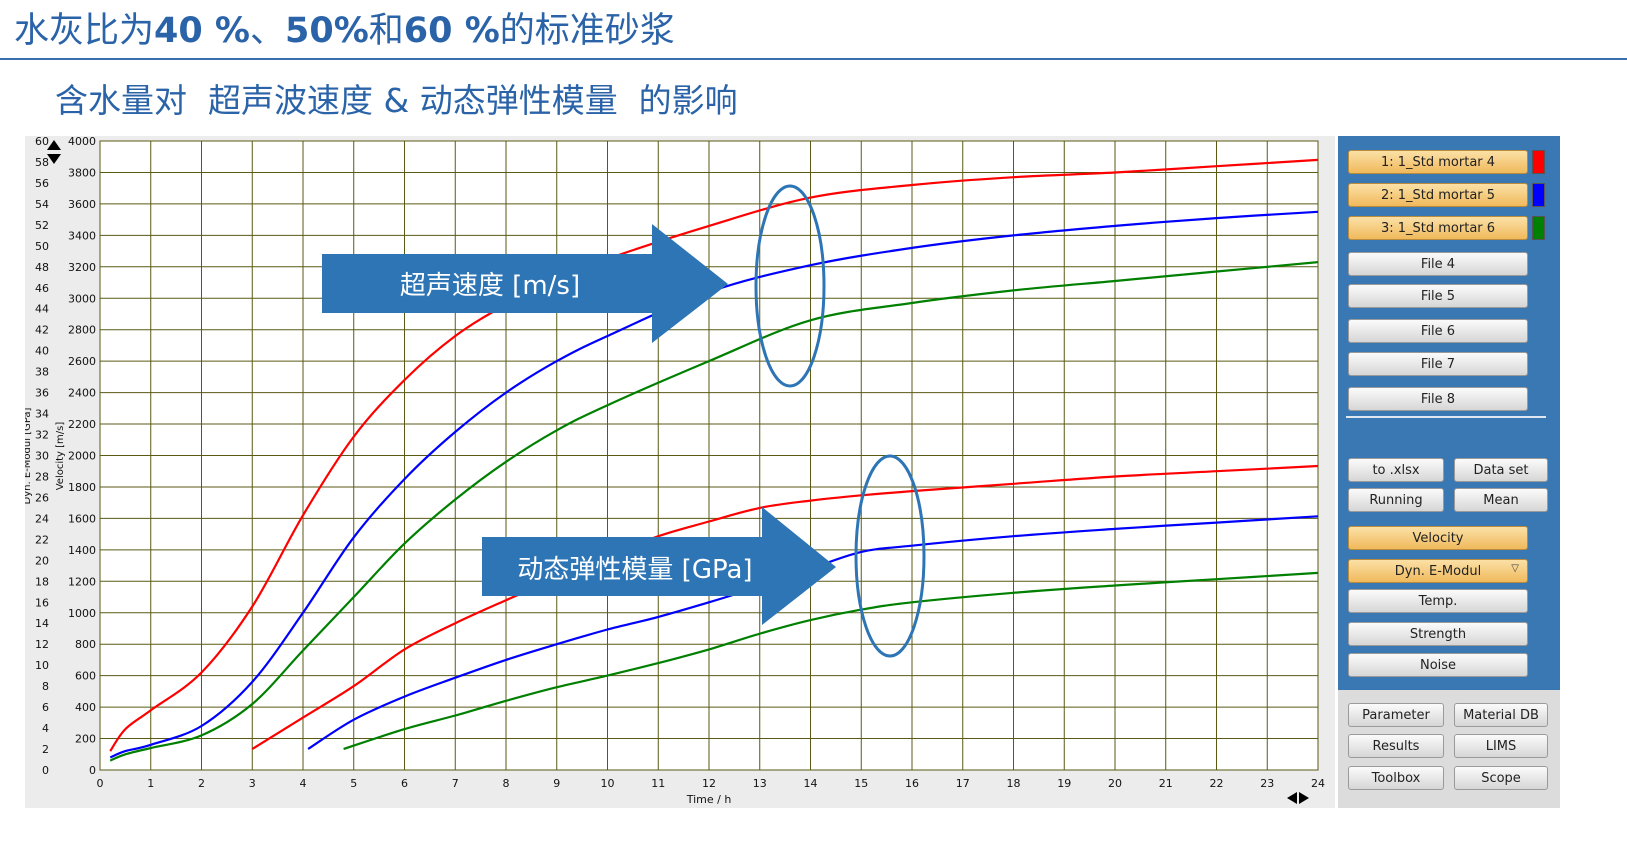 Image resolution: width=1627 pixels, height=844 pixels. What do you see at coordinates (42, 560) in the screenshot?
I see `y2-tick-label: 20` at bounding box center [42, 560].